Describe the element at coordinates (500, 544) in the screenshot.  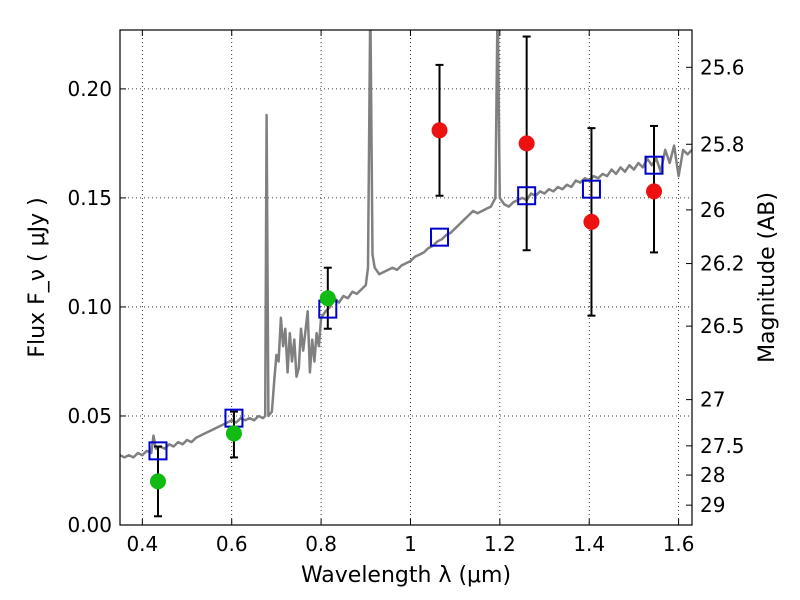
I see `x-tick-label: 1.2` at that location.